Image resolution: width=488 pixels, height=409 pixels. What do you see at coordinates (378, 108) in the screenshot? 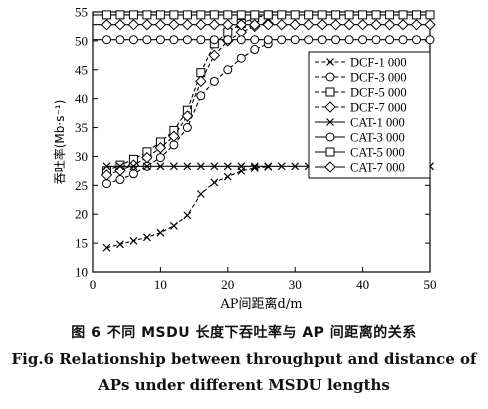
I see `legend-label: DCF-7 000` at bounding box center [378, 108].